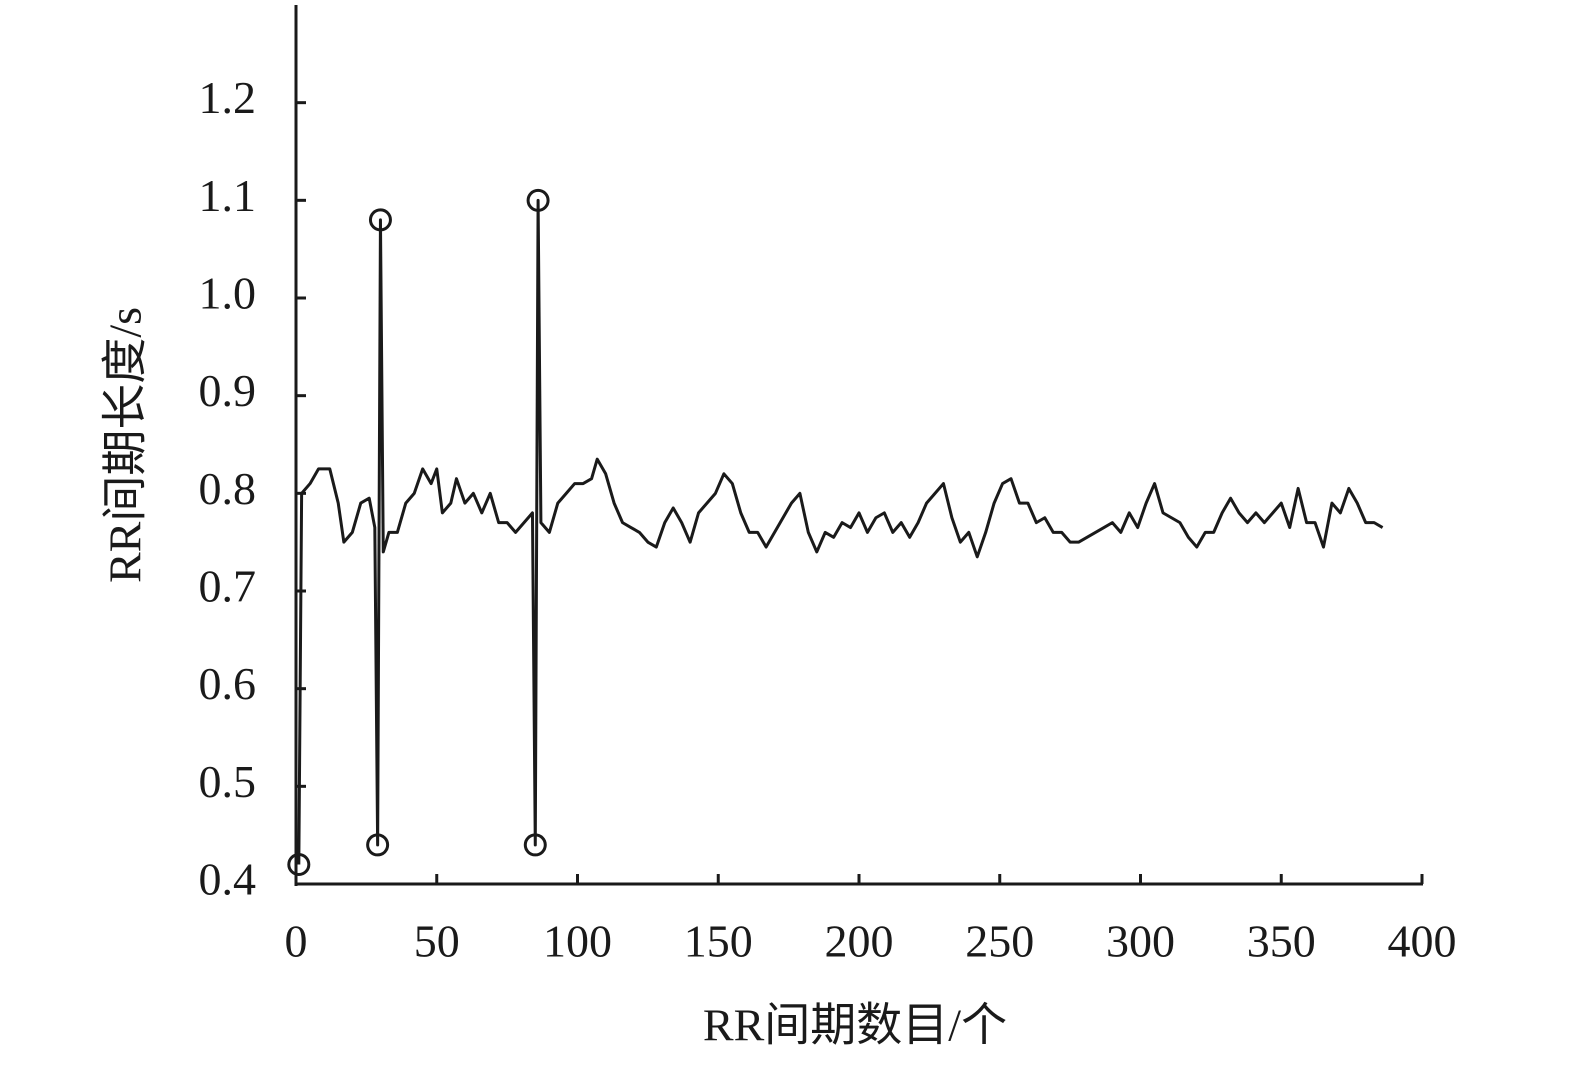 This screenshot has width=1575, height=1073. Describe the element at coordinates (859, 941) in the screenshot. I see `x-tick-label: 200` at that location.